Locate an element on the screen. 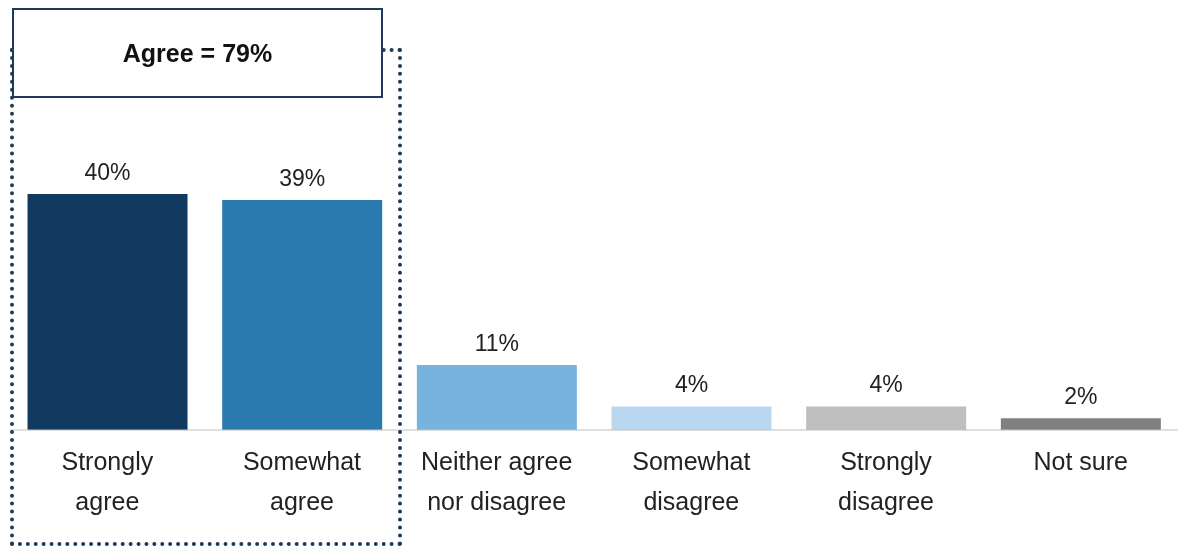 The image size is (1186, 548). data-label: 39% is located at coordinates (302, 177).